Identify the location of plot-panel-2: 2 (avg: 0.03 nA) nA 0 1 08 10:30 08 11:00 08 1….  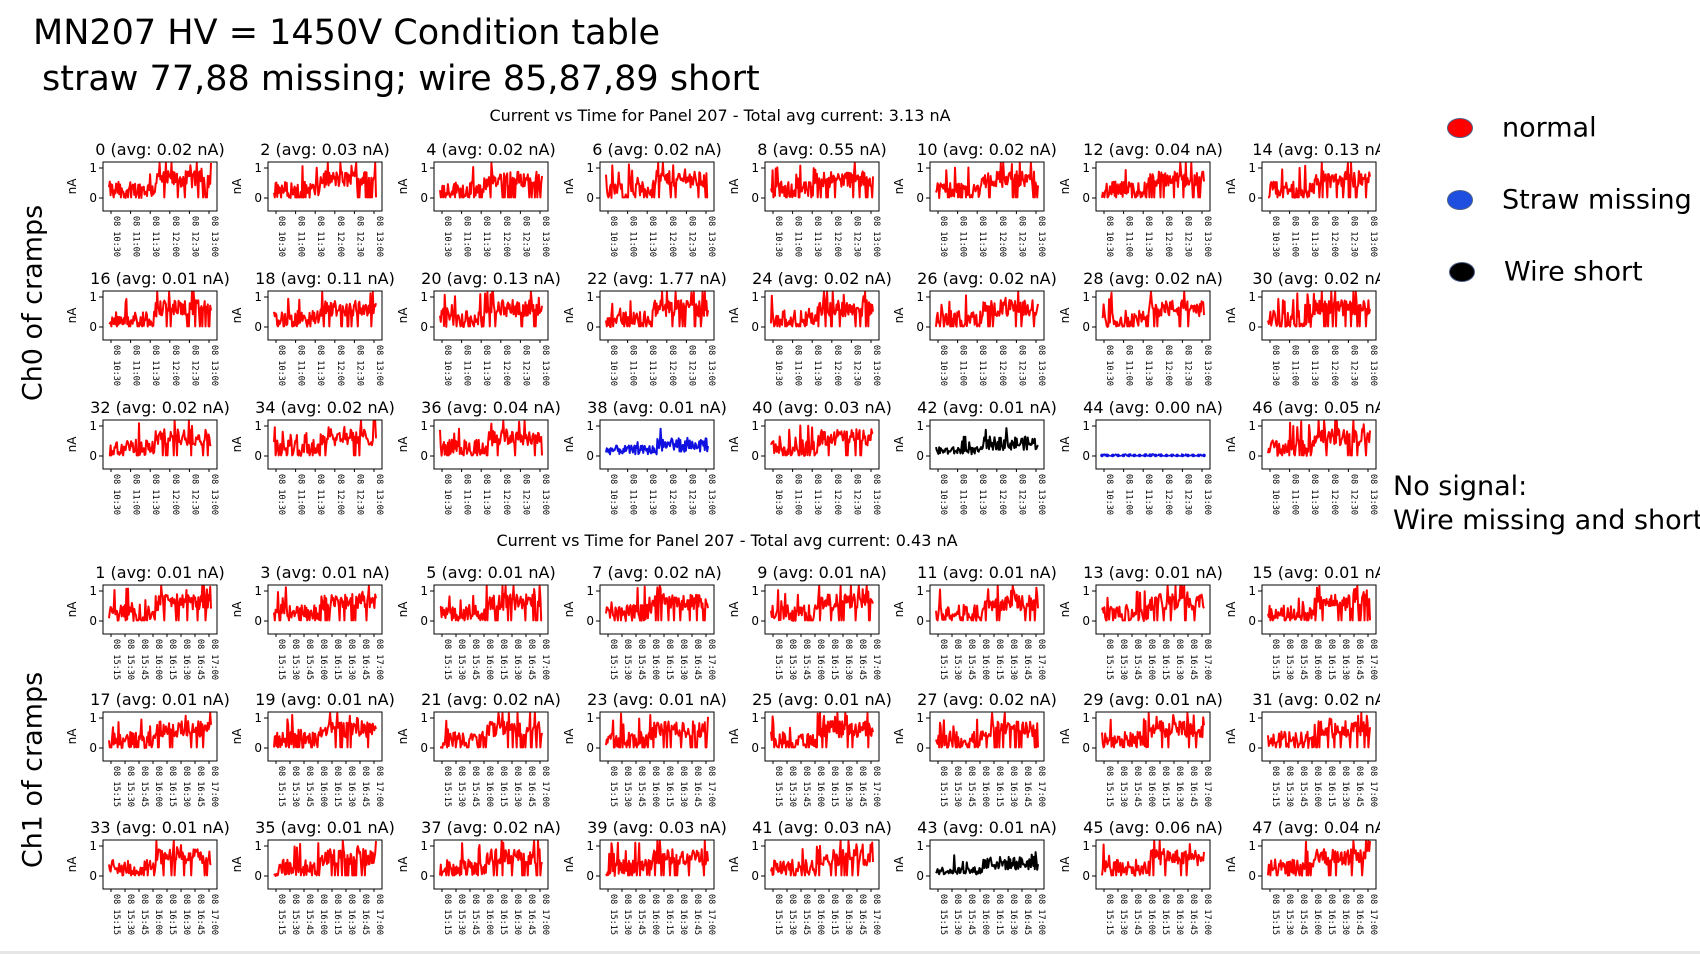
(310, 198).